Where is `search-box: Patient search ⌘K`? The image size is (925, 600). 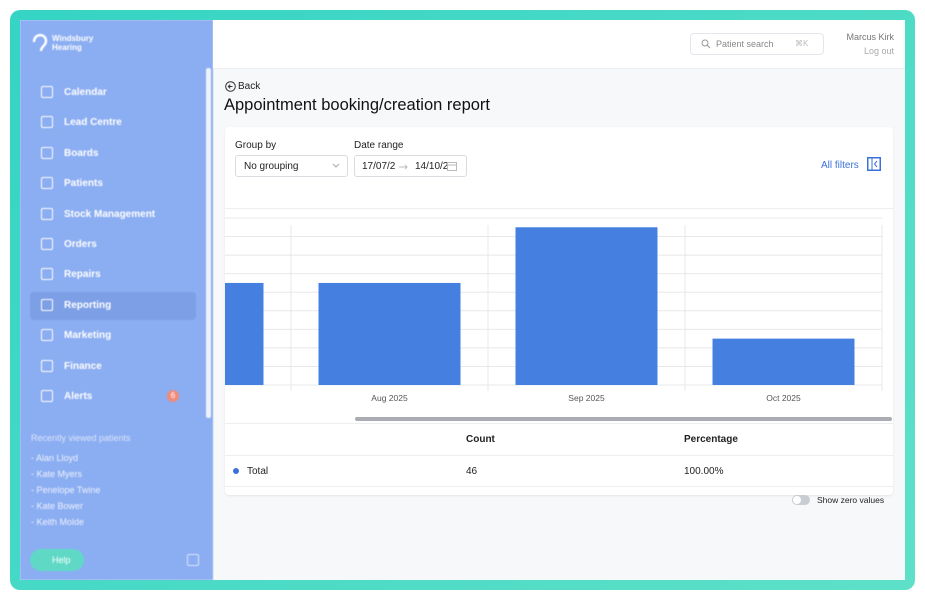 search-box: Patient search ⌘K is located at coordinates (757, 44).